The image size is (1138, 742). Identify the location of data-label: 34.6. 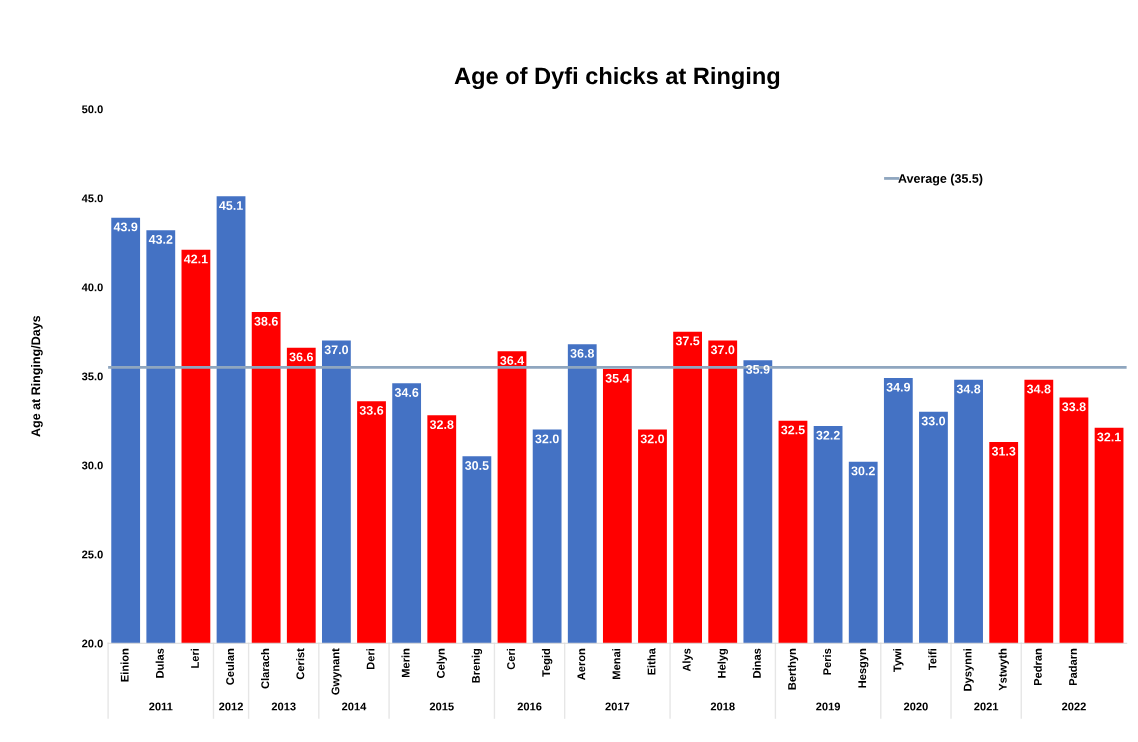
(406, 392).